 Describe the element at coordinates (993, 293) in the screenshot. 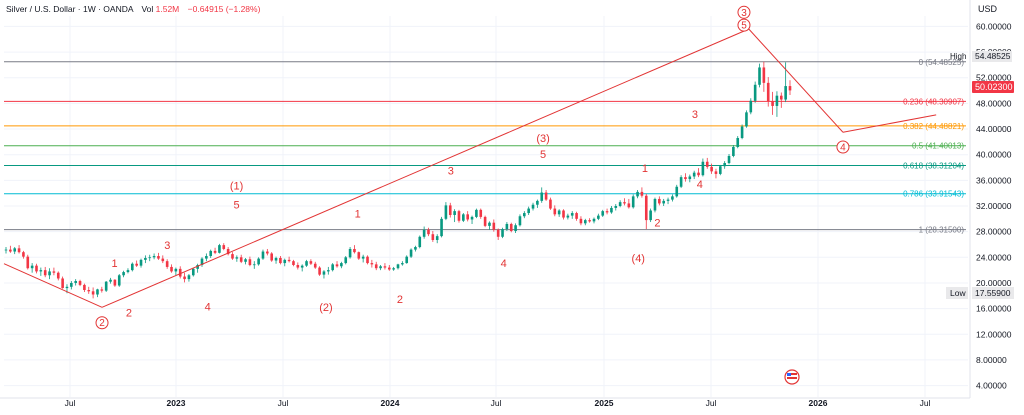

I see `low-value: 17.55900` at that location.